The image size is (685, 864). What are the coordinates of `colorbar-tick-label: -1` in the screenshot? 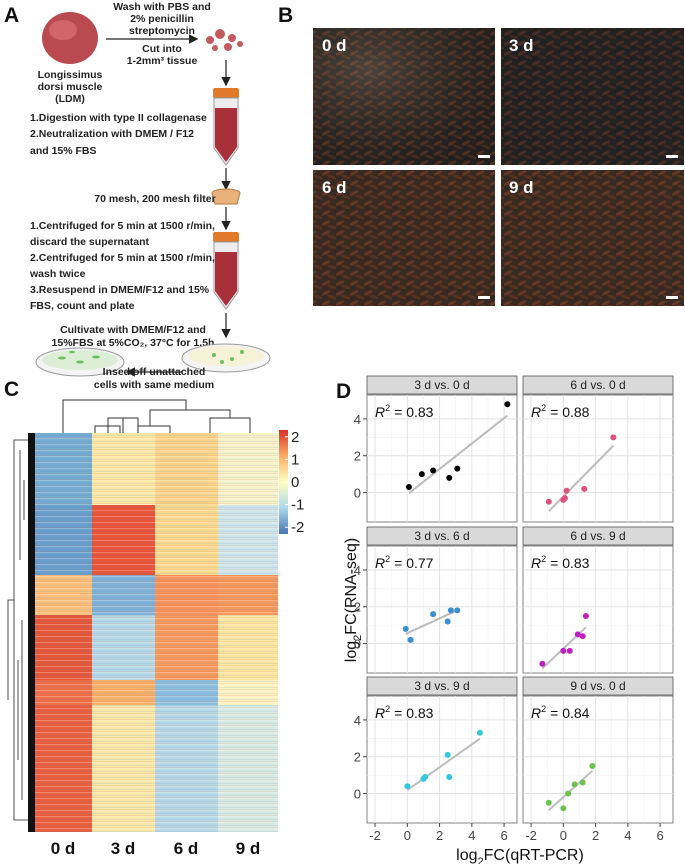 It's located at (297, 505).